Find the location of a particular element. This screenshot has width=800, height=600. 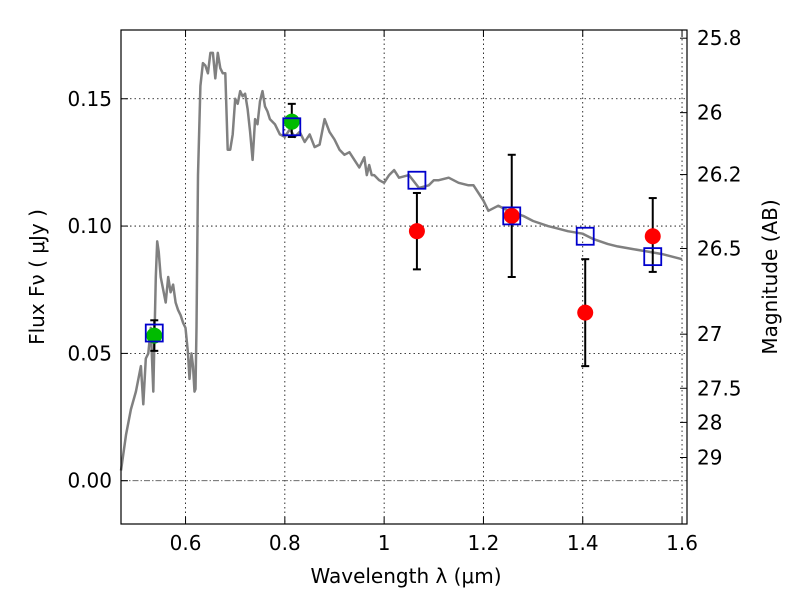

y2-tick-label: 26 is located at coordinates (709, 113).